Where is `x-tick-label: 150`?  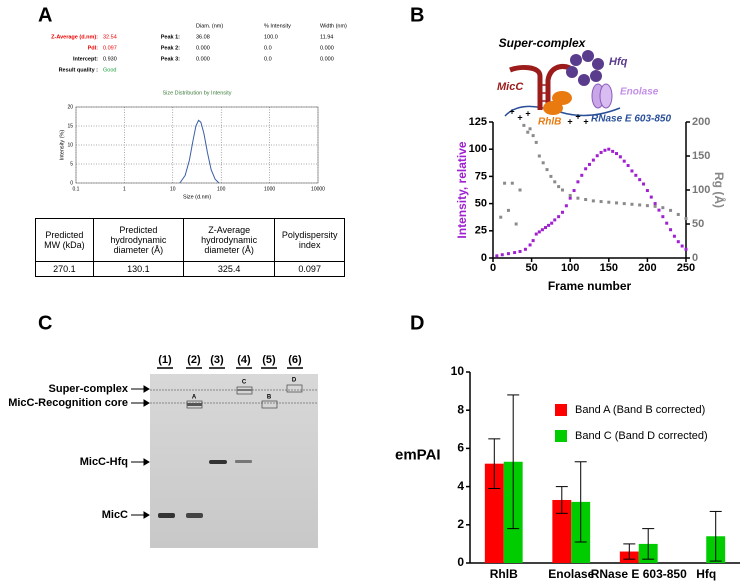 x-tick-label: 150 is located at coordinates (609, 268).